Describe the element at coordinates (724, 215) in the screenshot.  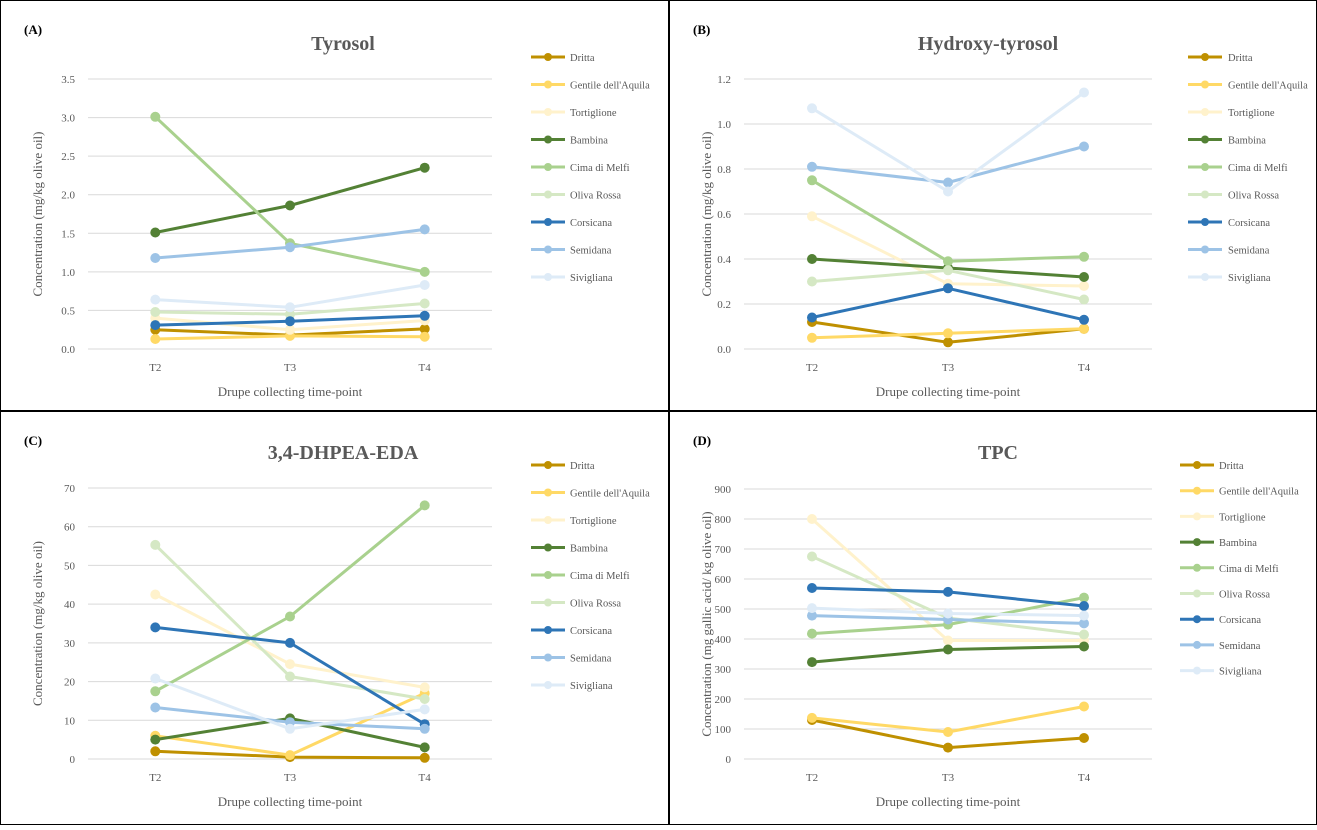
I see `y-tick-label: 0.6` at that location.